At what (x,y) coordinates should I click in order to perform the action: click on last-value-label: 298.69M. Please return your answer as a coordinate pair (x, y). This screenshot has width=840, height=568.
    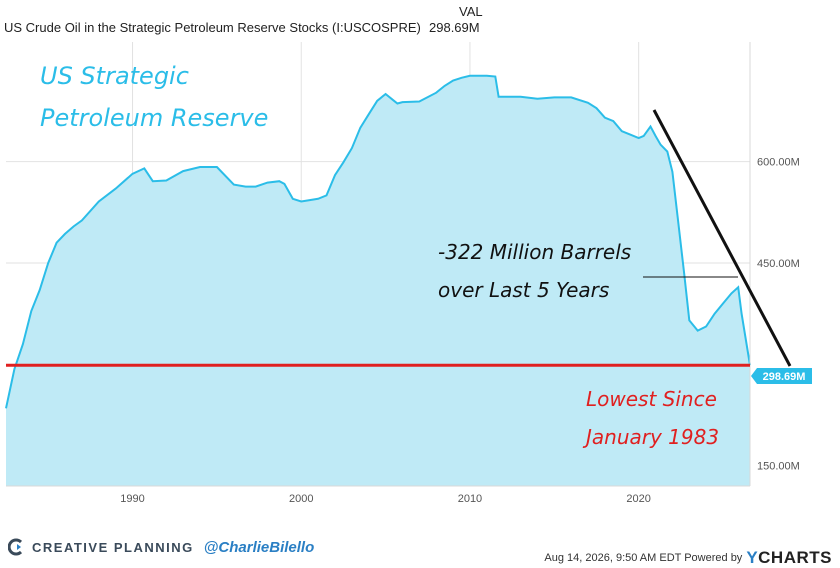
    Looking at the image, I should click on (784, 377).